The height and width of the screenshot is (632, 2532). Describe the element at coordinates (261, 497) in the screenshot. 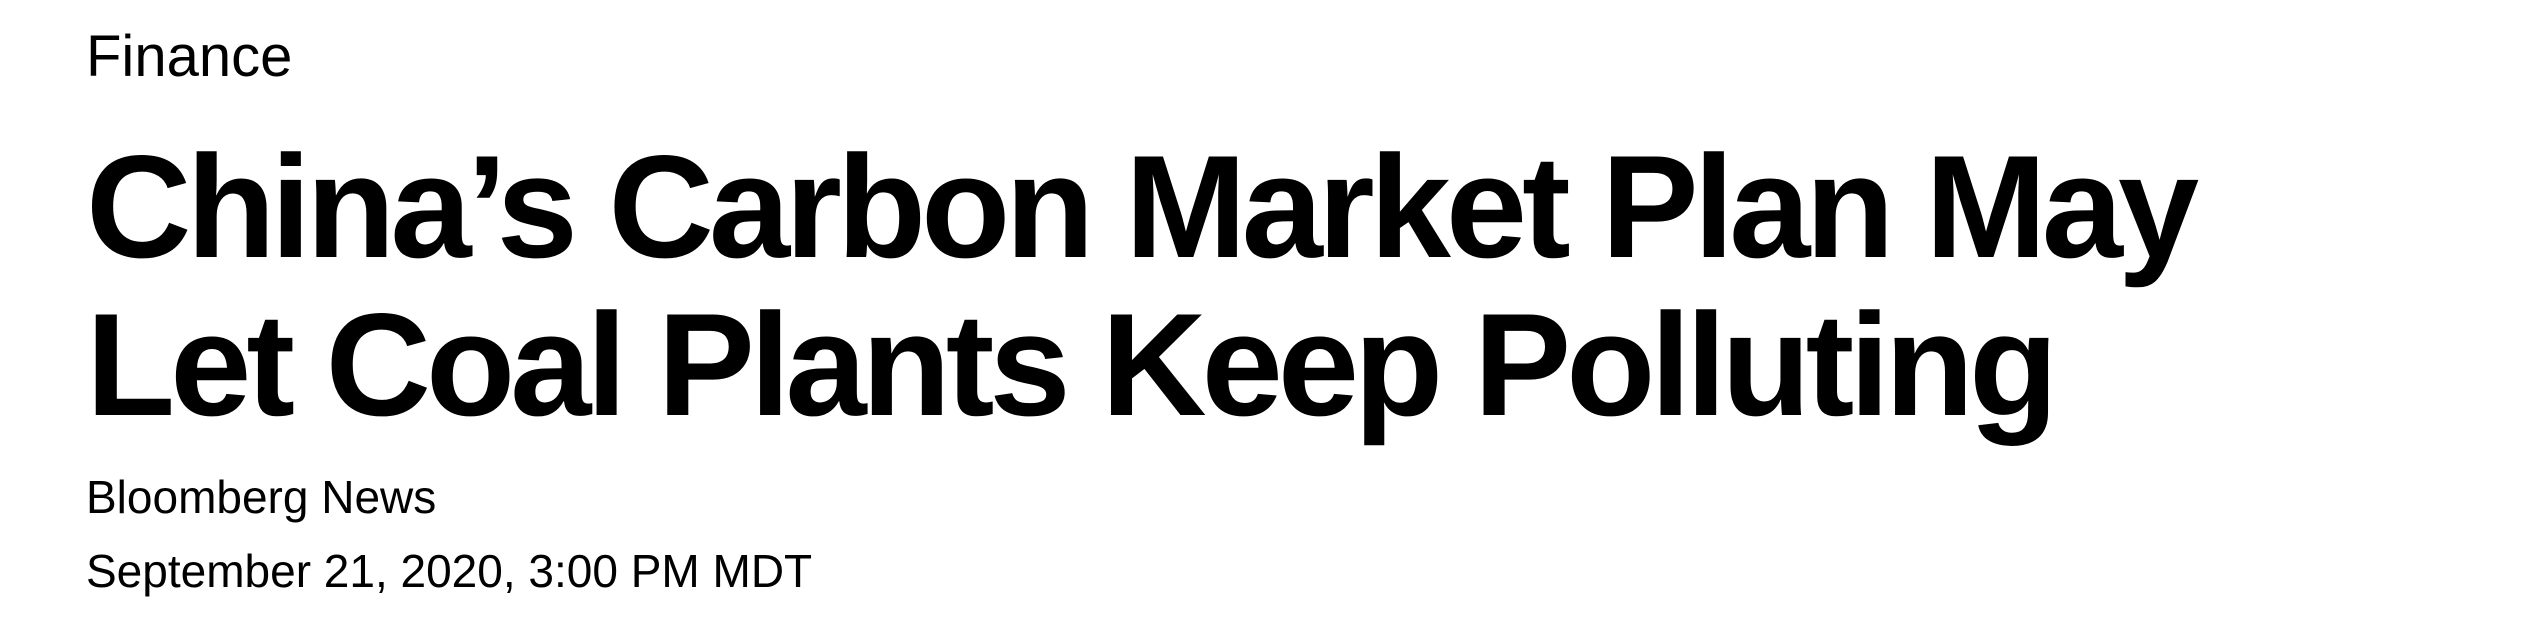

I see `byline: Bloomberg News` at that location.